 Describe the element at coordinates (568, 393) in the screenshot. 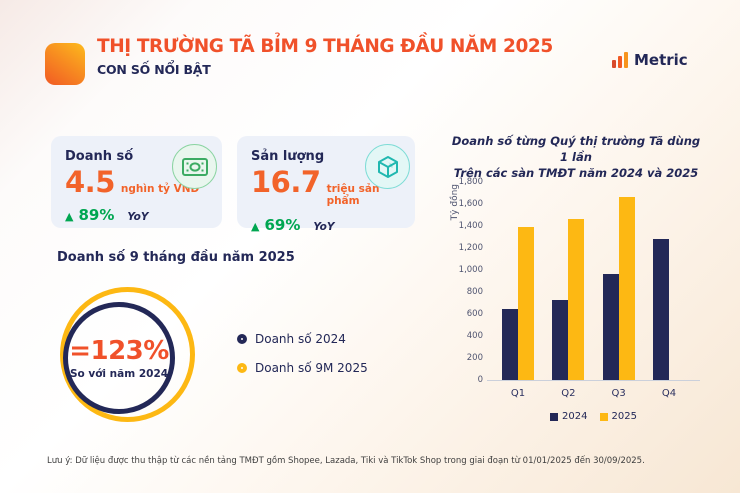

I see `x-tick-label-Q2: Q2` at that location.